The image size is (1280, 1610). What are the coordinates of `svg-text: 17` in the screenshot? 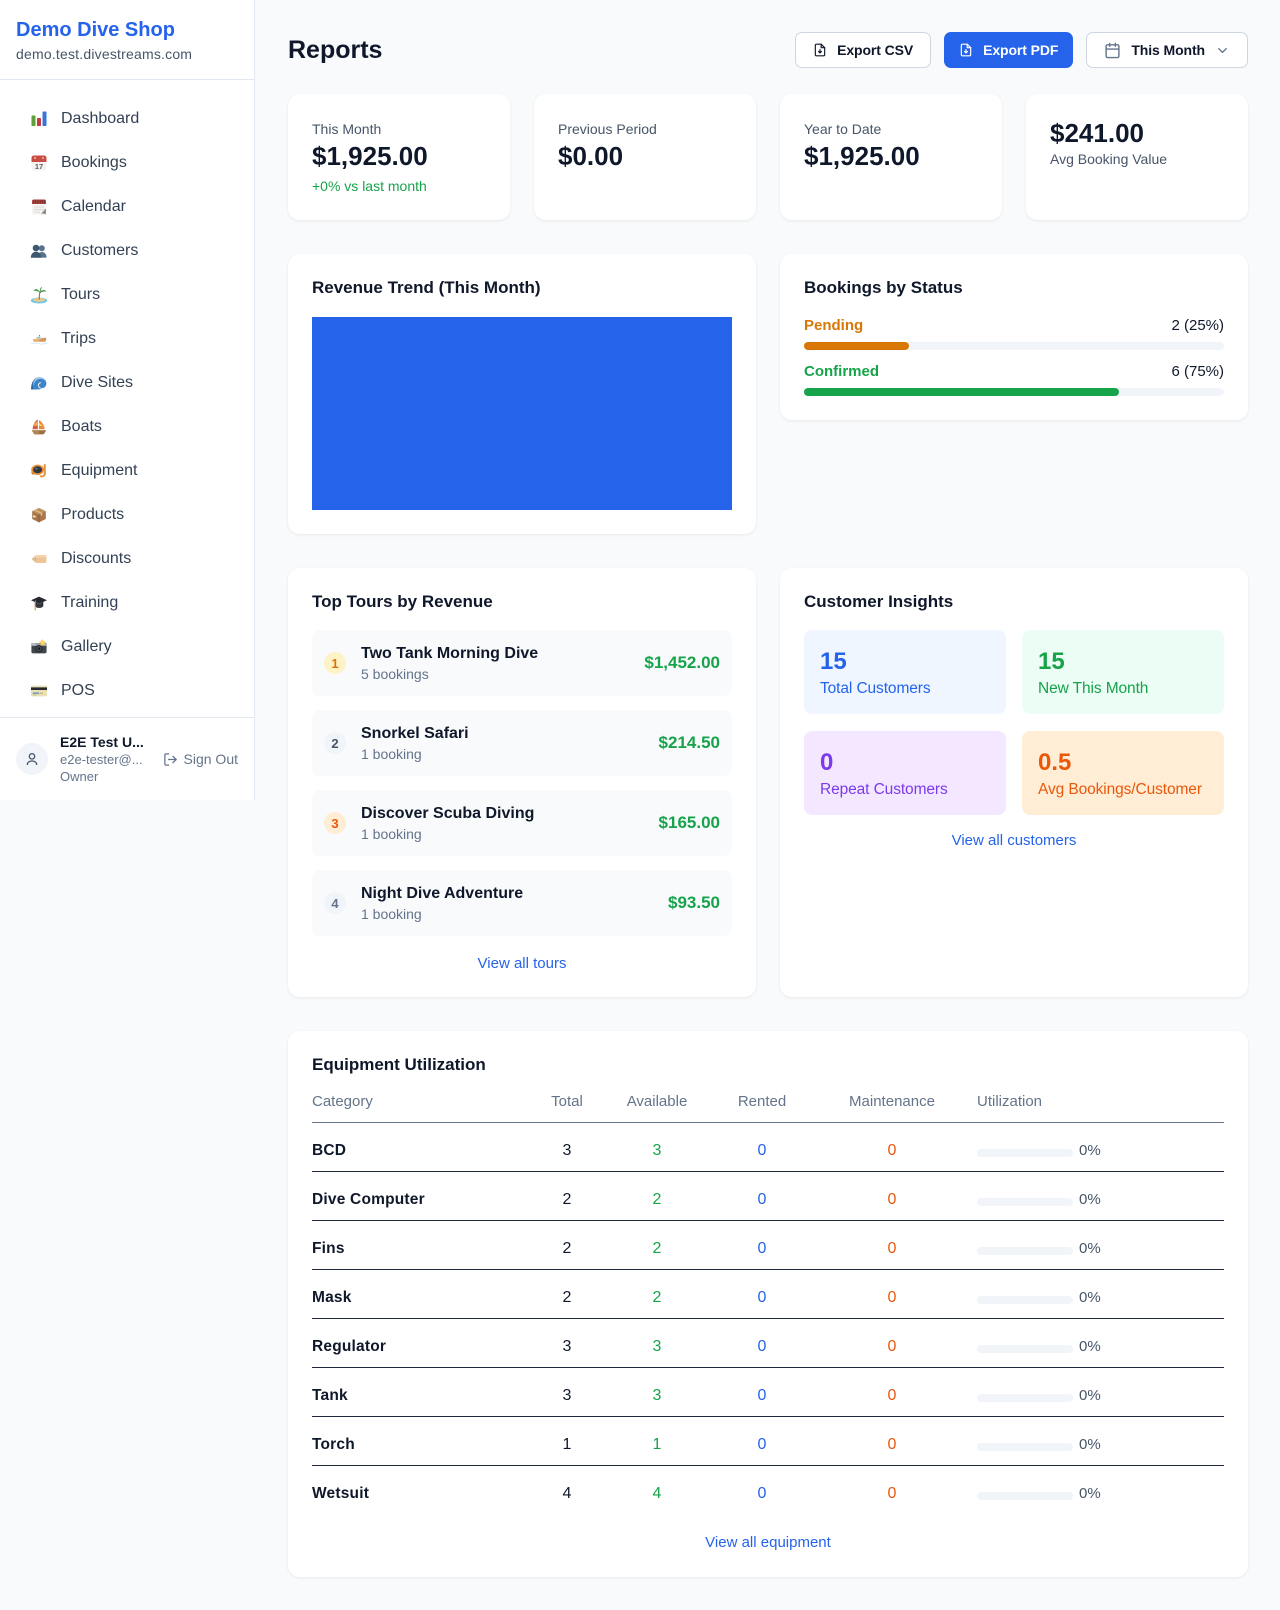 It's located at (39, 166).